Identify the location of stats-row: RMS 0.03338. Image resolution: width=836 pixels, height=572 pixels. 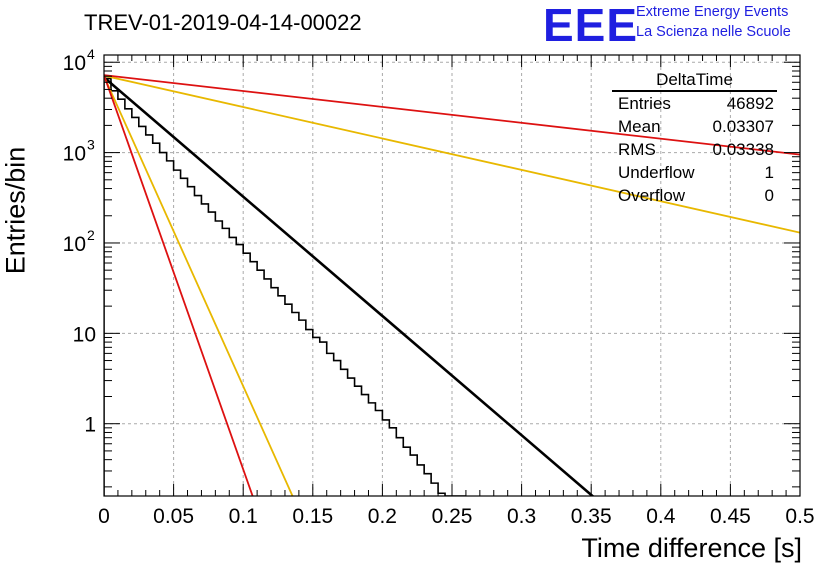
(694, 149).